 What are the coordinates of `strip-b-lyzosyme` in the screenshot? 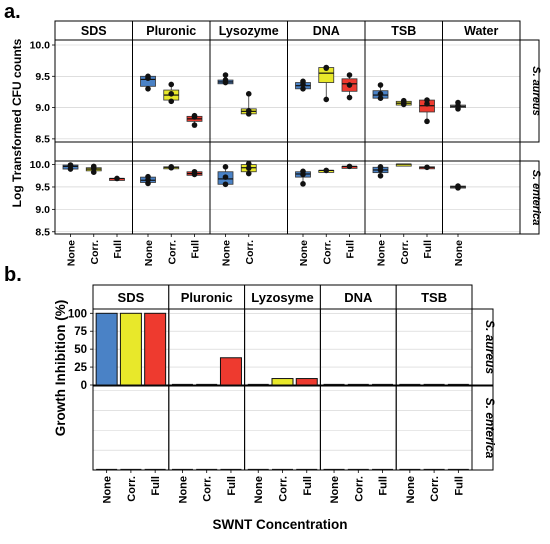 It's located at (282, 297).